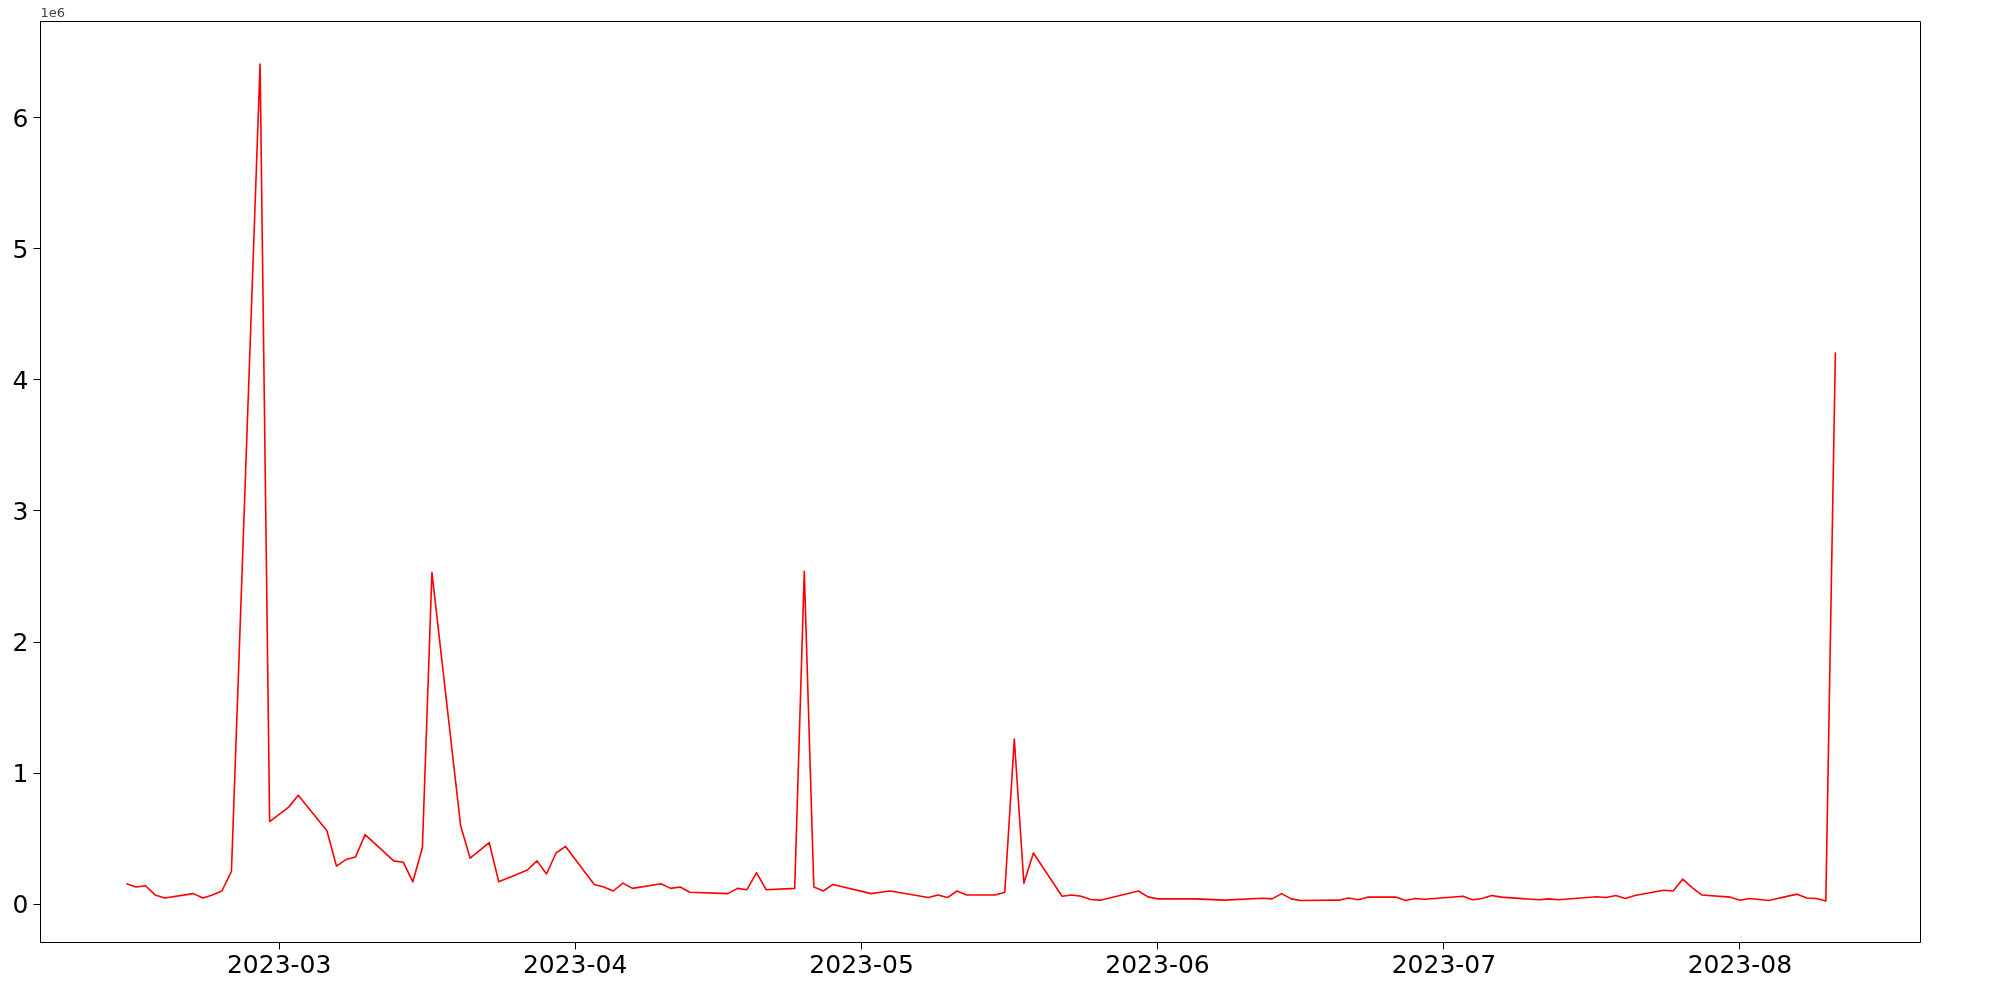 This screenshot has width=2000, height=1000. I want to click on y-tick-label: 5, so click(20, 249).